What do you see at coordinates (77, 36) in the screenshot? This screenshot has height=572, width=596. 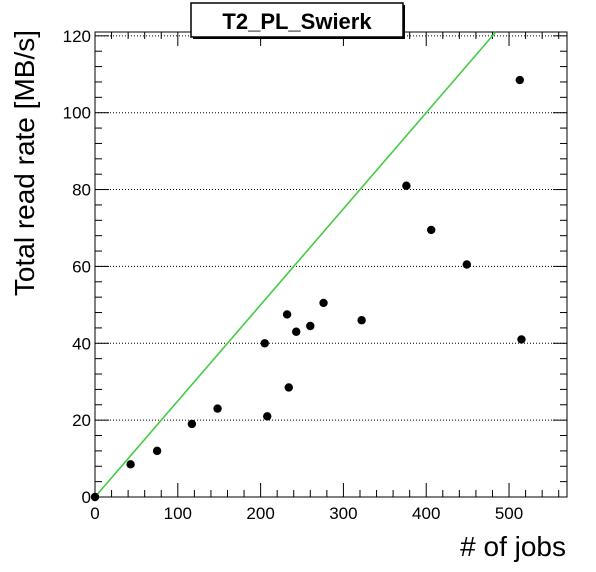 I see `y-tick-label: 120` at bounding box center [77, 36].